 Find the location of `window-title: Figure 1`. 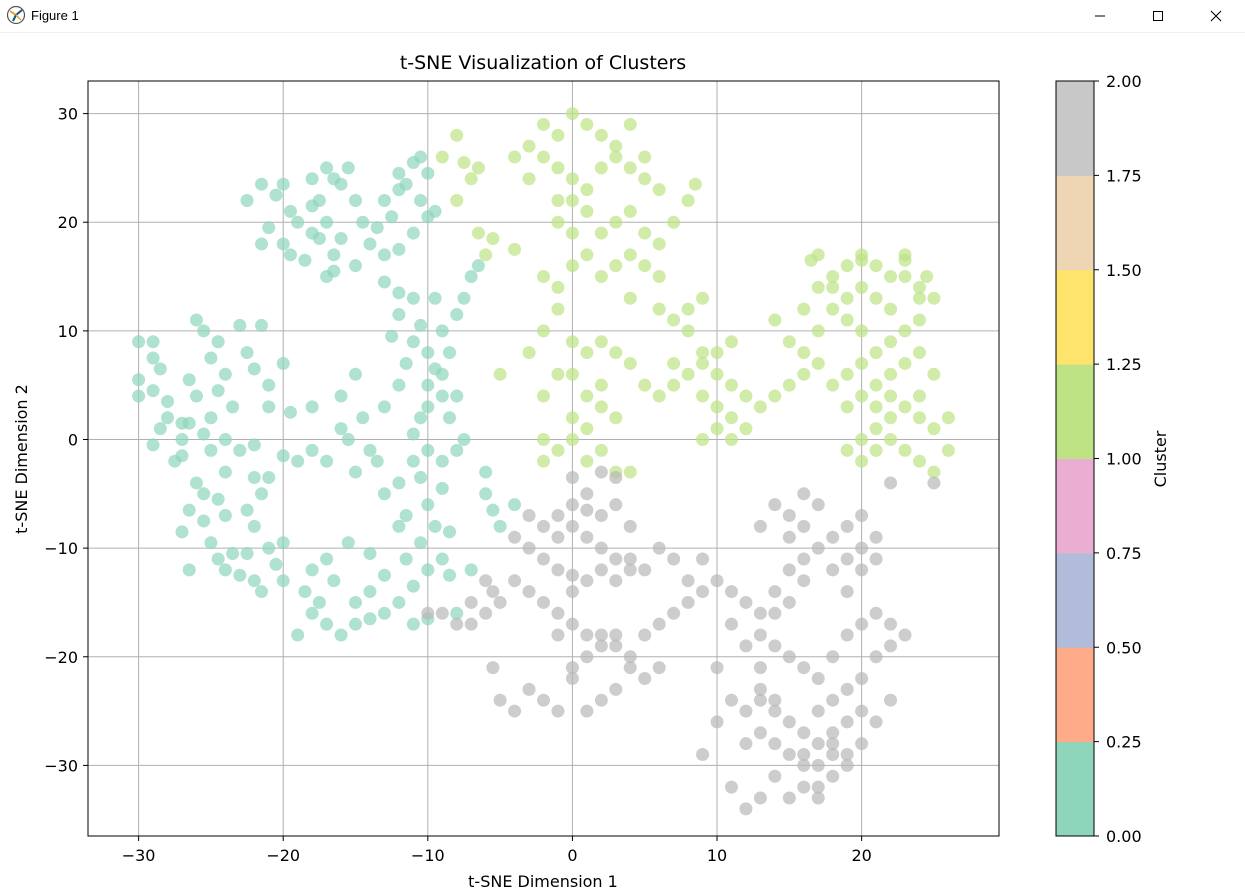

window-title: Figure 1 is located at coordinates (55, 15).